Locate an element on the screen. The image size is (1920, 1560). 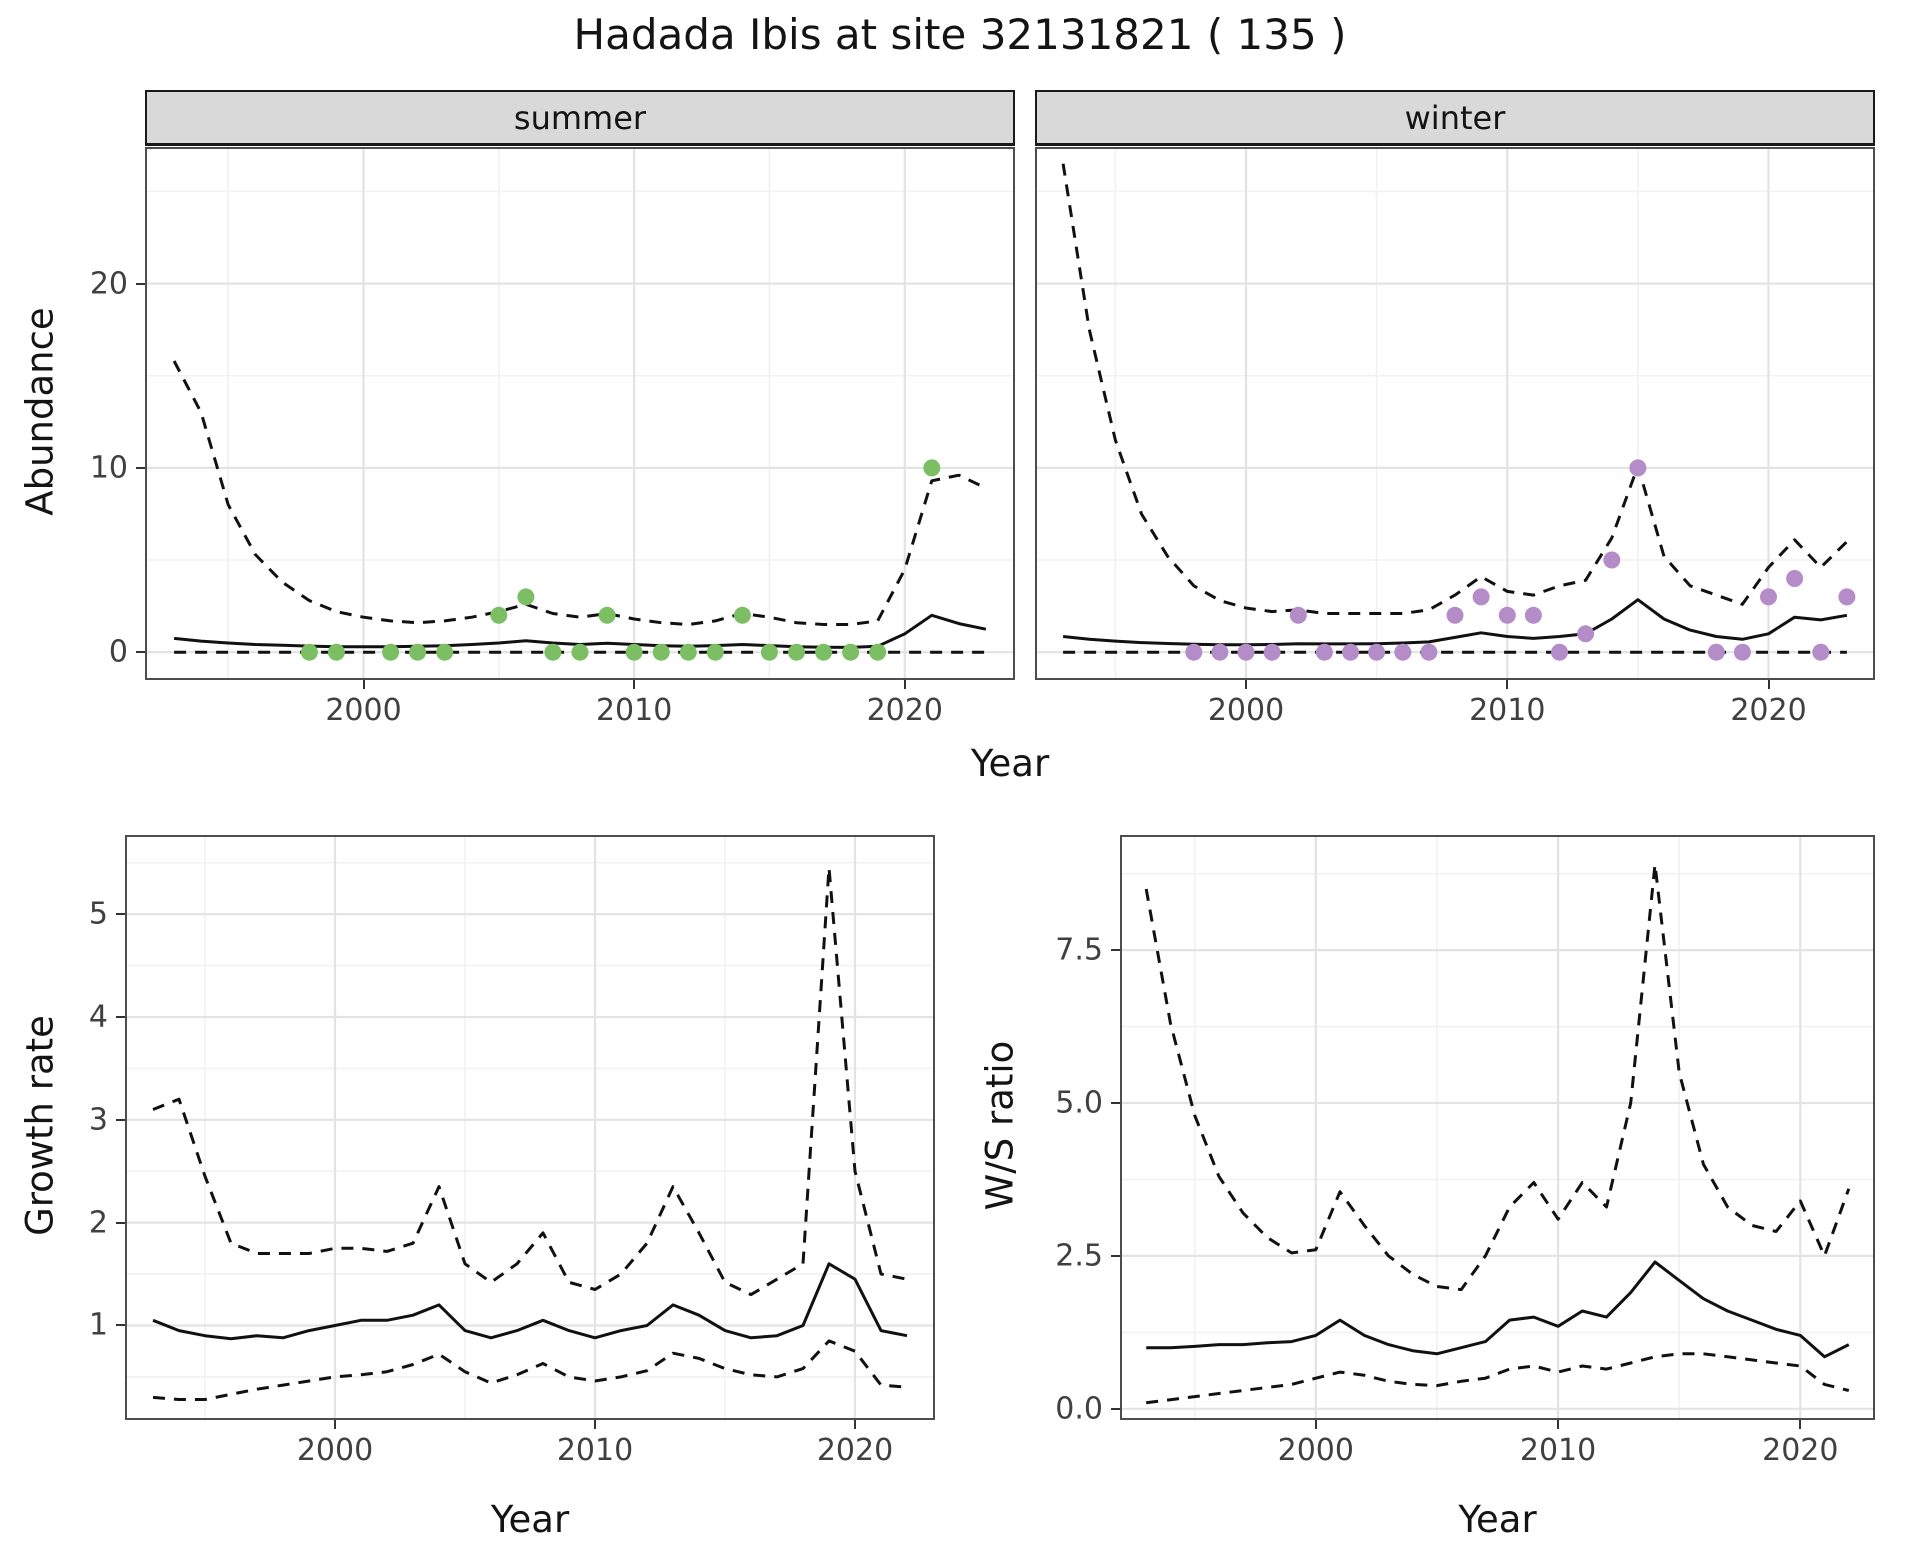
y-tick-label: 1 is located at coordinates (98, 1325).